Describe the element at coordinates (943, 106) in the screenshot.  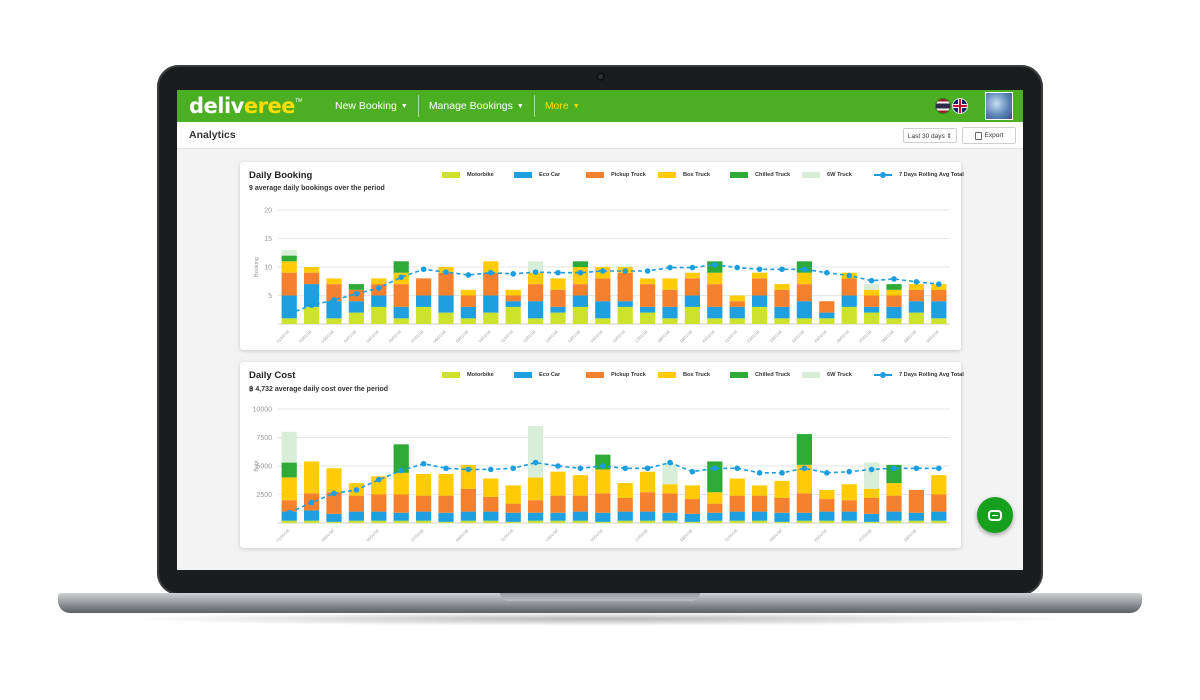
I see `thai-flag-icon` at that location.